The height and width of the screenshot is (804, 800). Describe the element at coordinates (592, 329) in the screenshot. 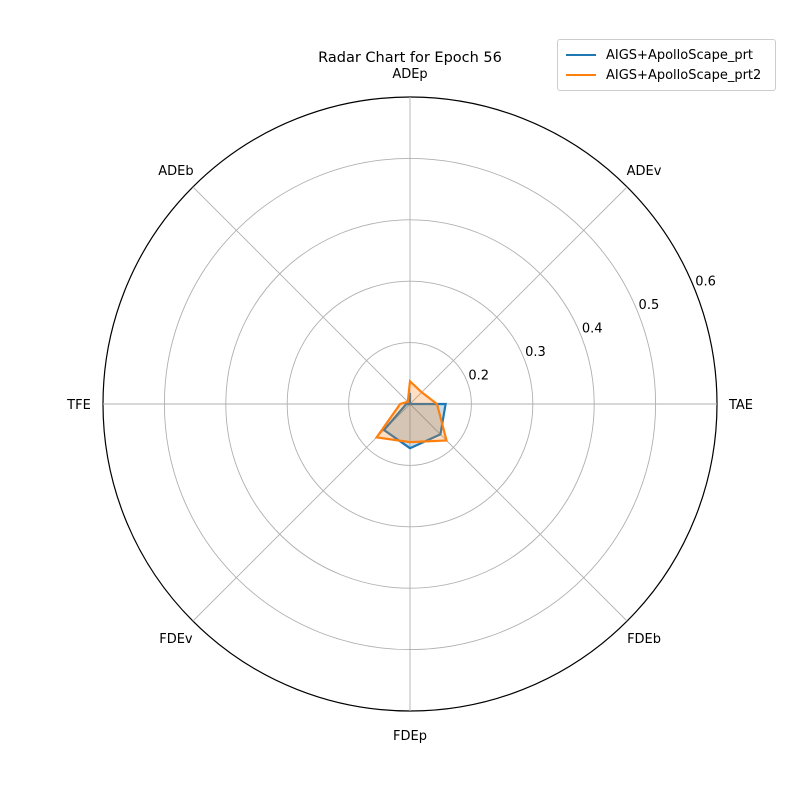

I see `r-tick-label: 0.4` at that location.